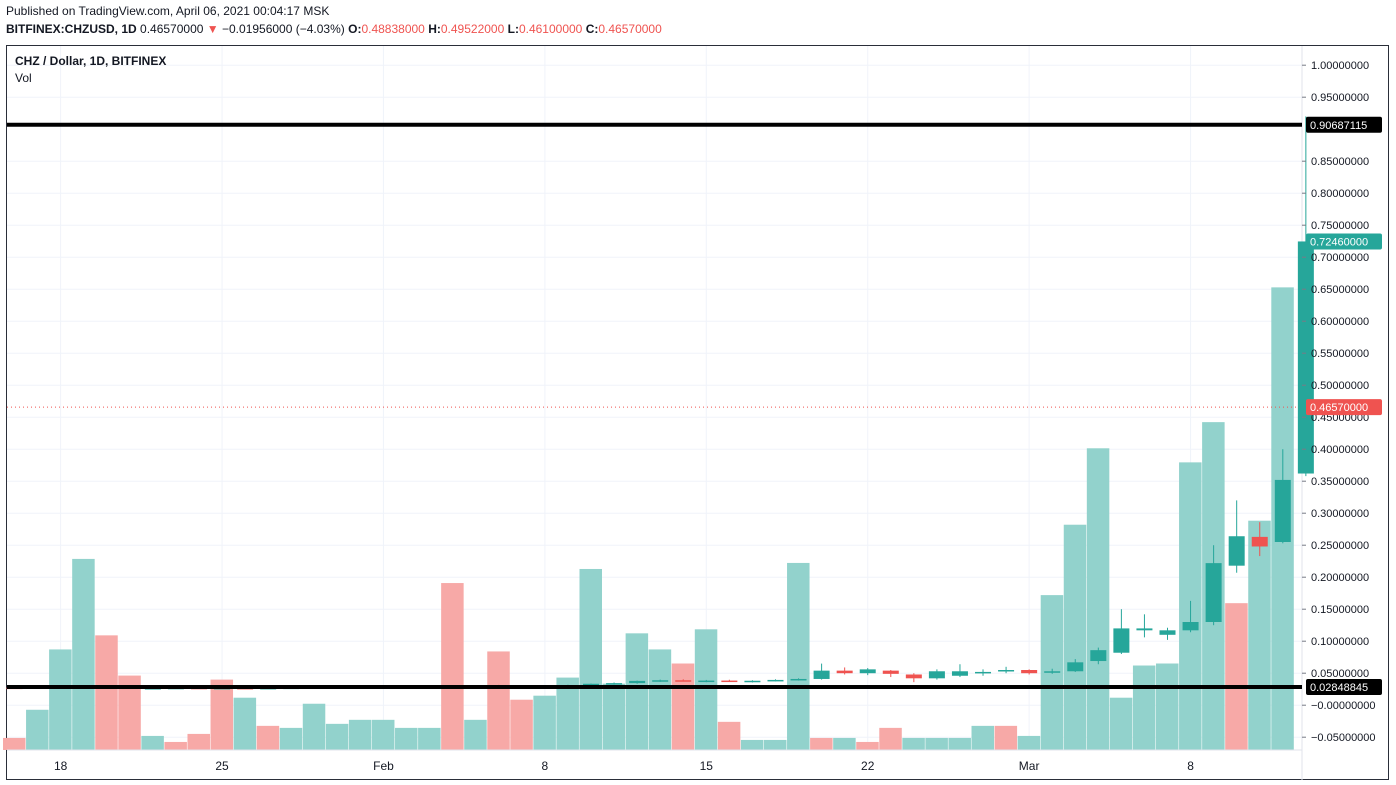 The height and width of the screenshot is (785, 1396). Describe the element at coordinates (393, 29) in the screenshot. I see `open-value: 0.48838000` at that location.